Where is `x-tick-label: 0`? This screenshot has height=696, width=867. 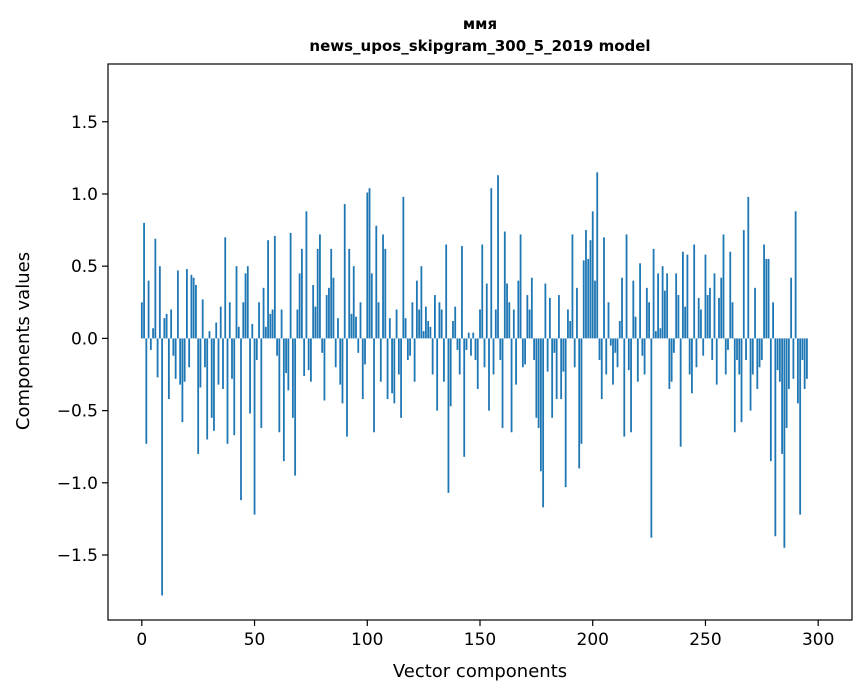 x-tick-label: 0 is located at coordinates (141, 640).